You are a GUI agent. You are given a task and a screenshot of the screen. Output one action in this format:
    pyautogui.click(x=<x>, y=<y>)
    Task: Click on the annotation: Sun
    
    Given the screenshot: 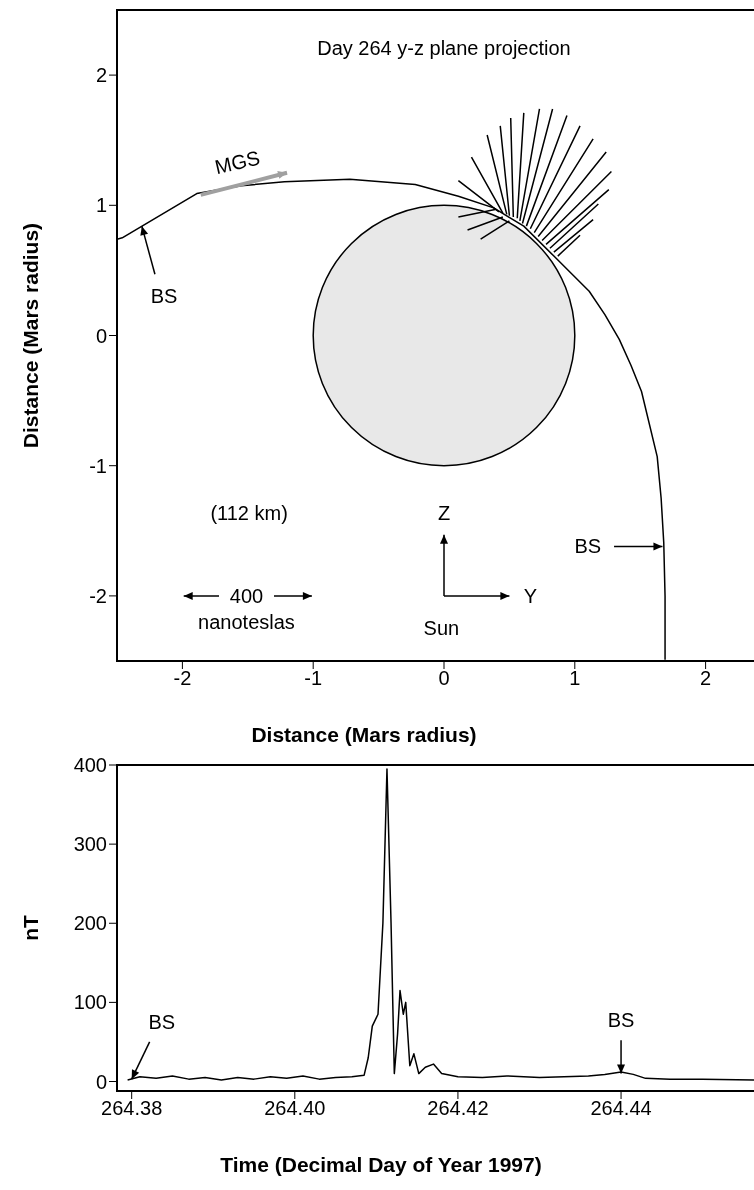 What is the action you would take?
    pyautogui.click(x=441, y=628)
    